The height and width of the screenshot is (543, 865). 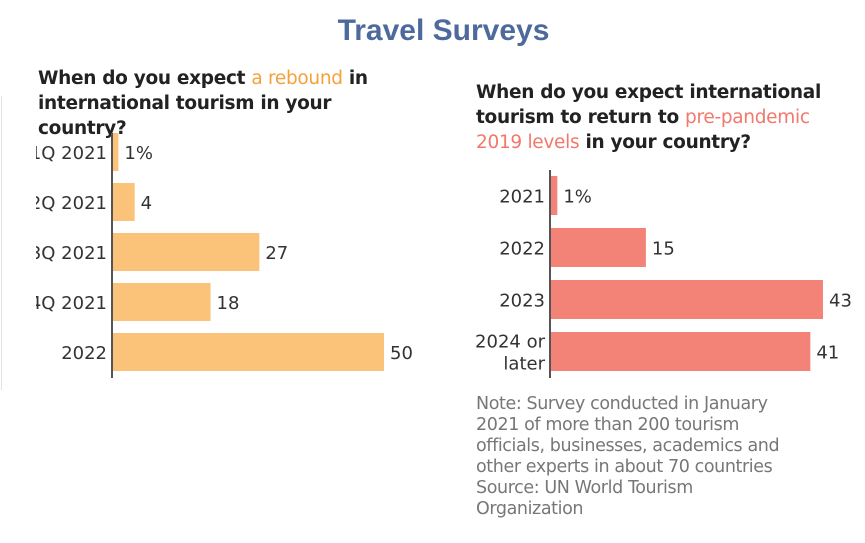 I want to click on rebound-value-label: 1%, so click(x=138, y=153).